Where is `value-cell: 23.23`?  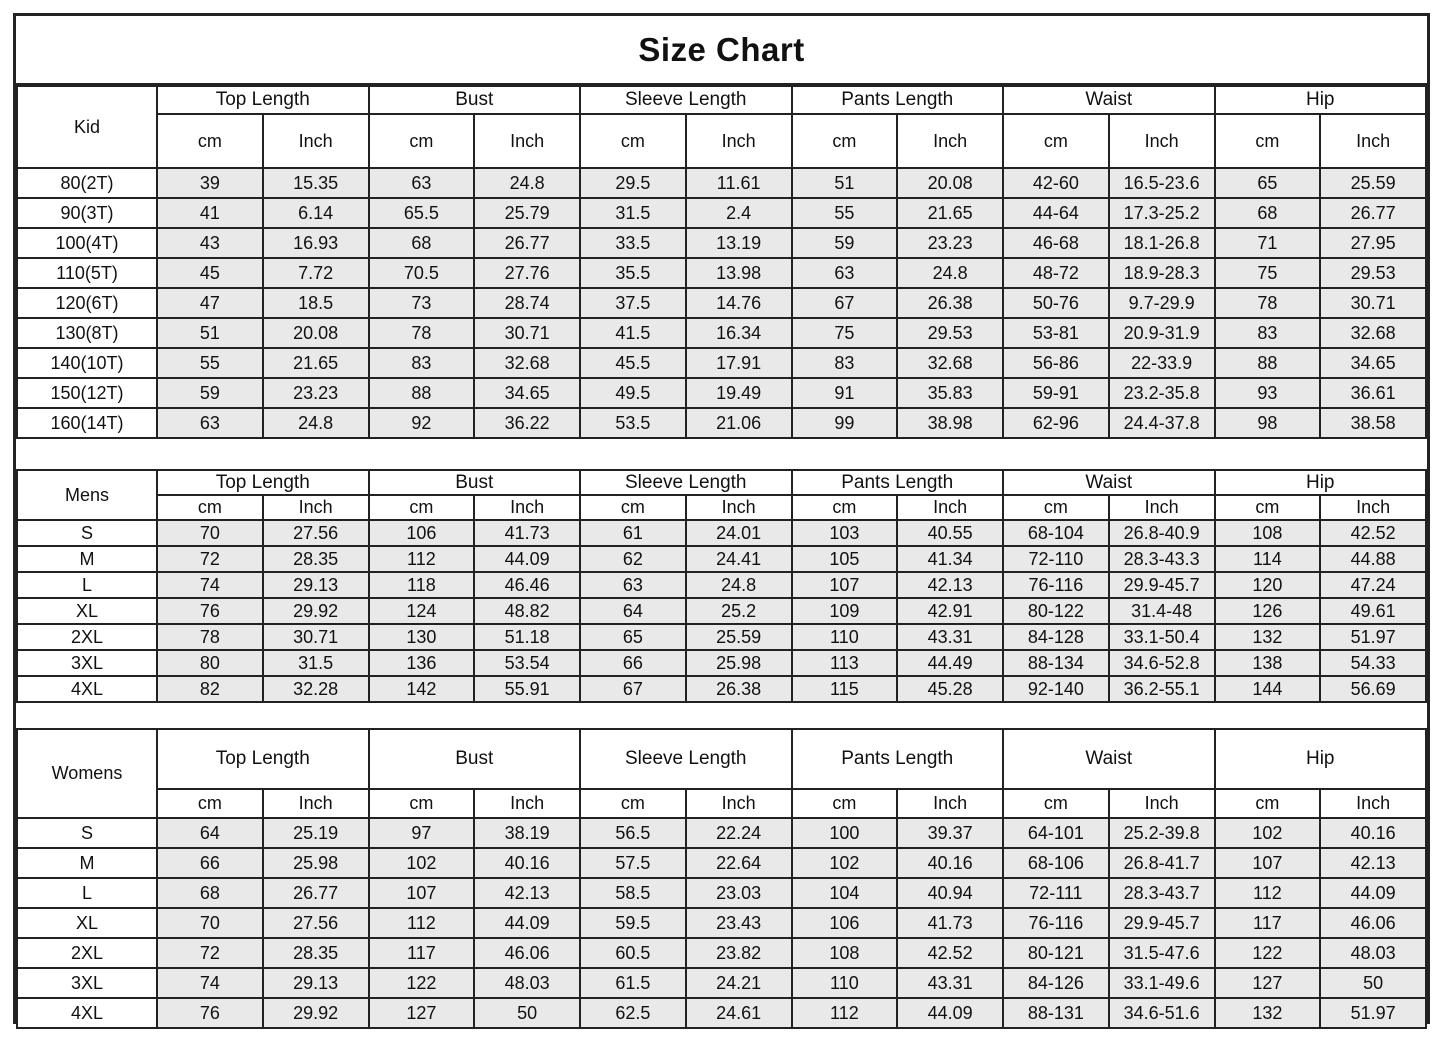
value-cell: 23.23 is located at coordinates (315, 393).